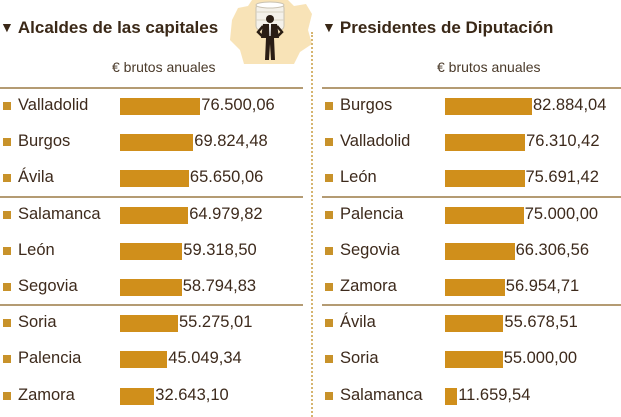  Describe the element at coordinates (552, 249) in the screenshot. I see `value-label: 66.306,56` at that location.